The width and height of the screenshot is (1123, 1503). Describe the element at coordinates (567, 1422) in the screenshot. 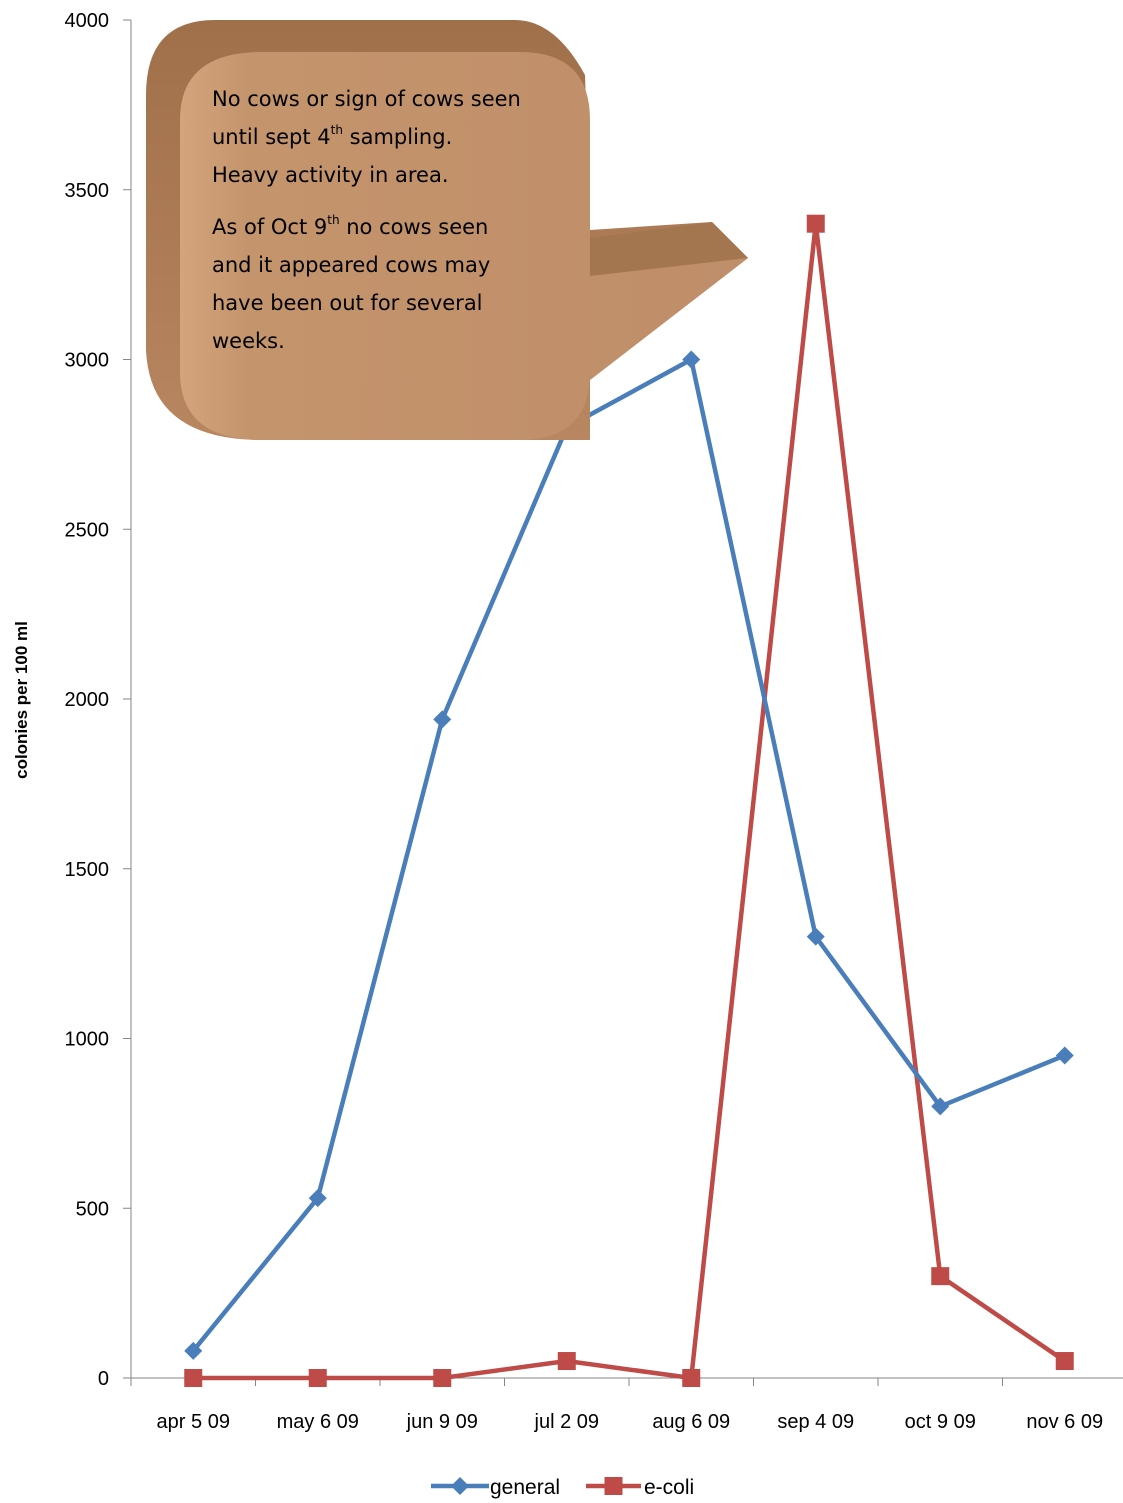

I see `x-tick-label: jul 2 09` at that location.